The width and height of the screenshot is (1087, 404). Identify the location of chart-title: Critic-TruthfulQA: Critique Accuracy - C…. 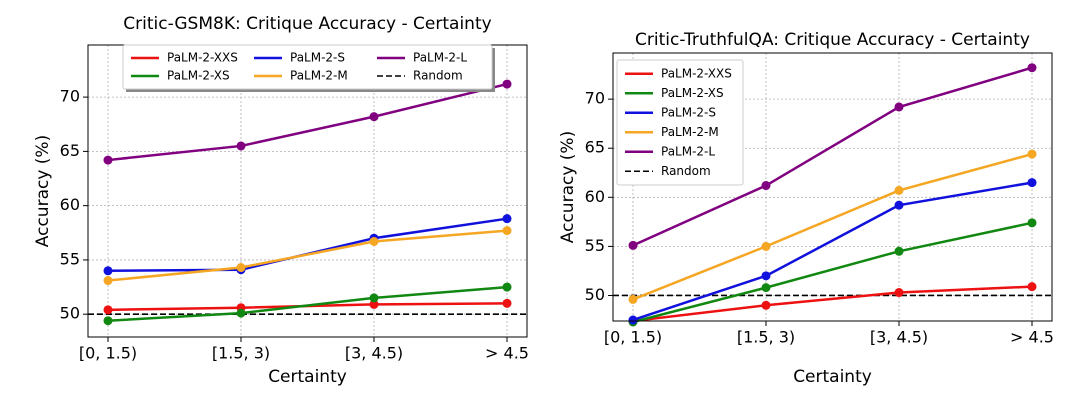
(832, 40).